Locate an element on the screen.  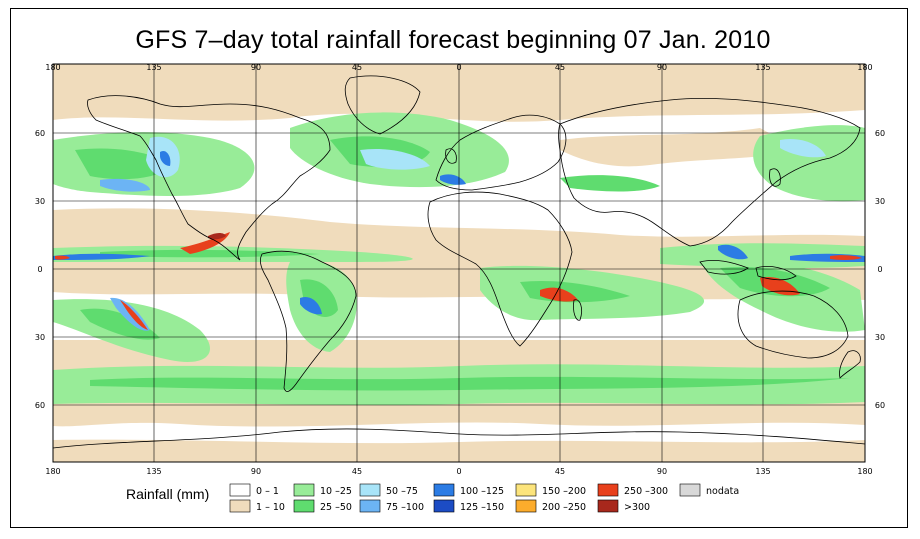
legend-label: >300 is located at coordinates (637, 507).